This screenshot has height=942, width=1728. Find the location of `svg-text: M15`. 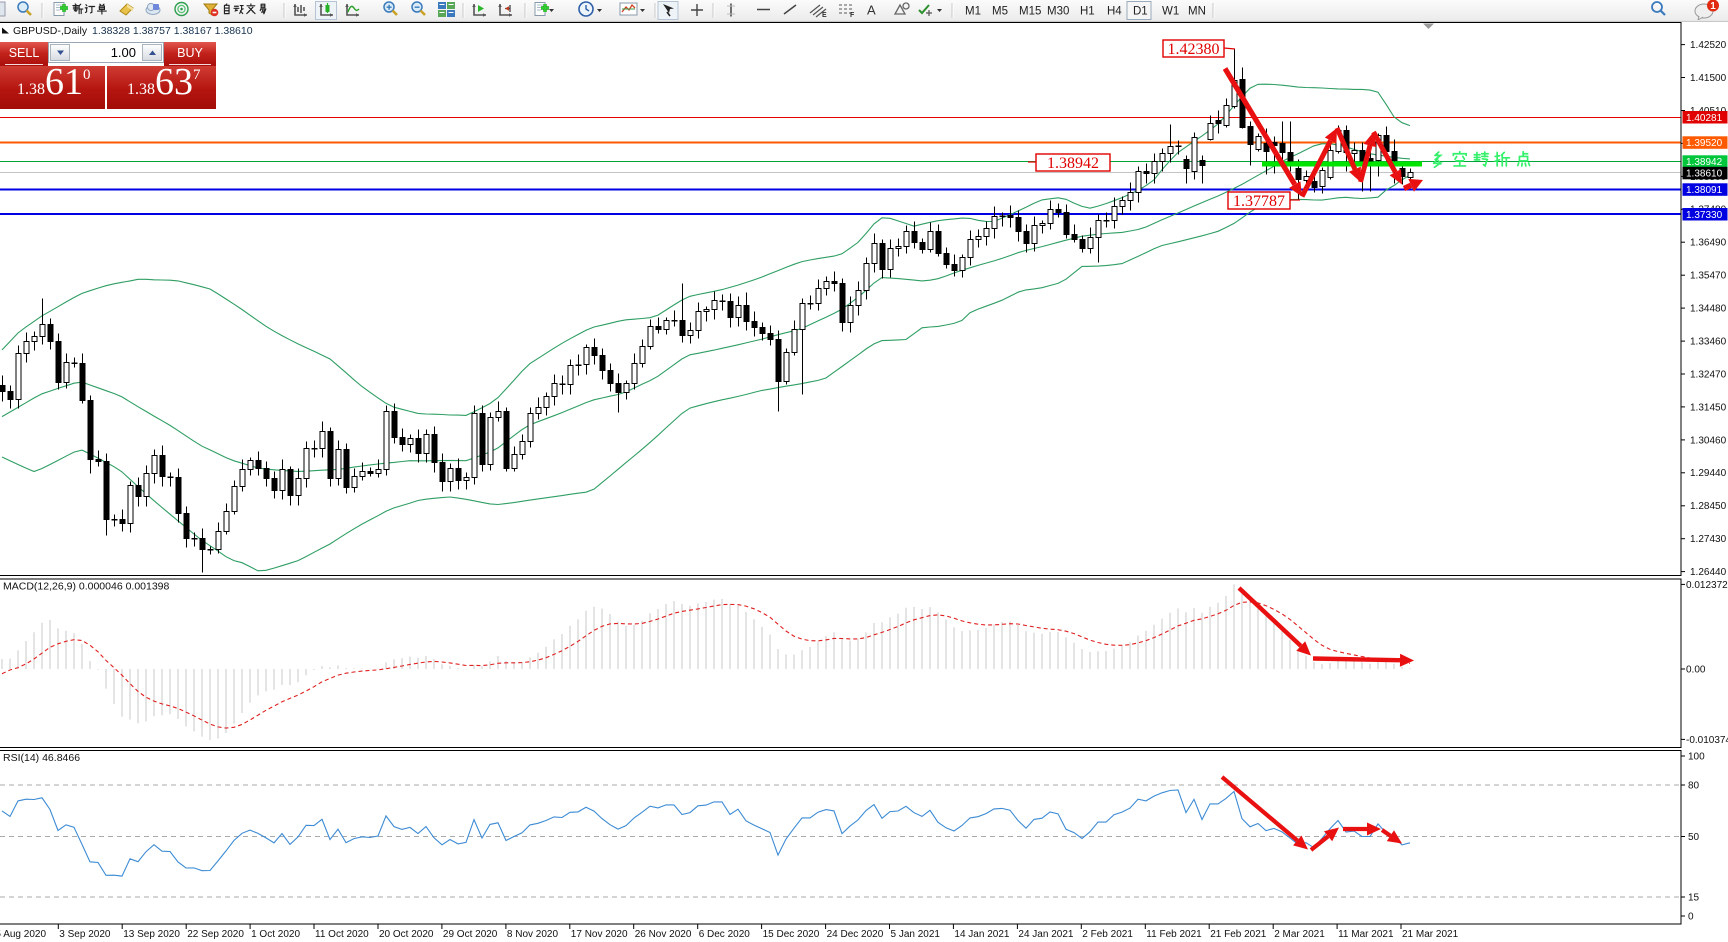

svg-text: M15 is located at coordinates (1030, 12).